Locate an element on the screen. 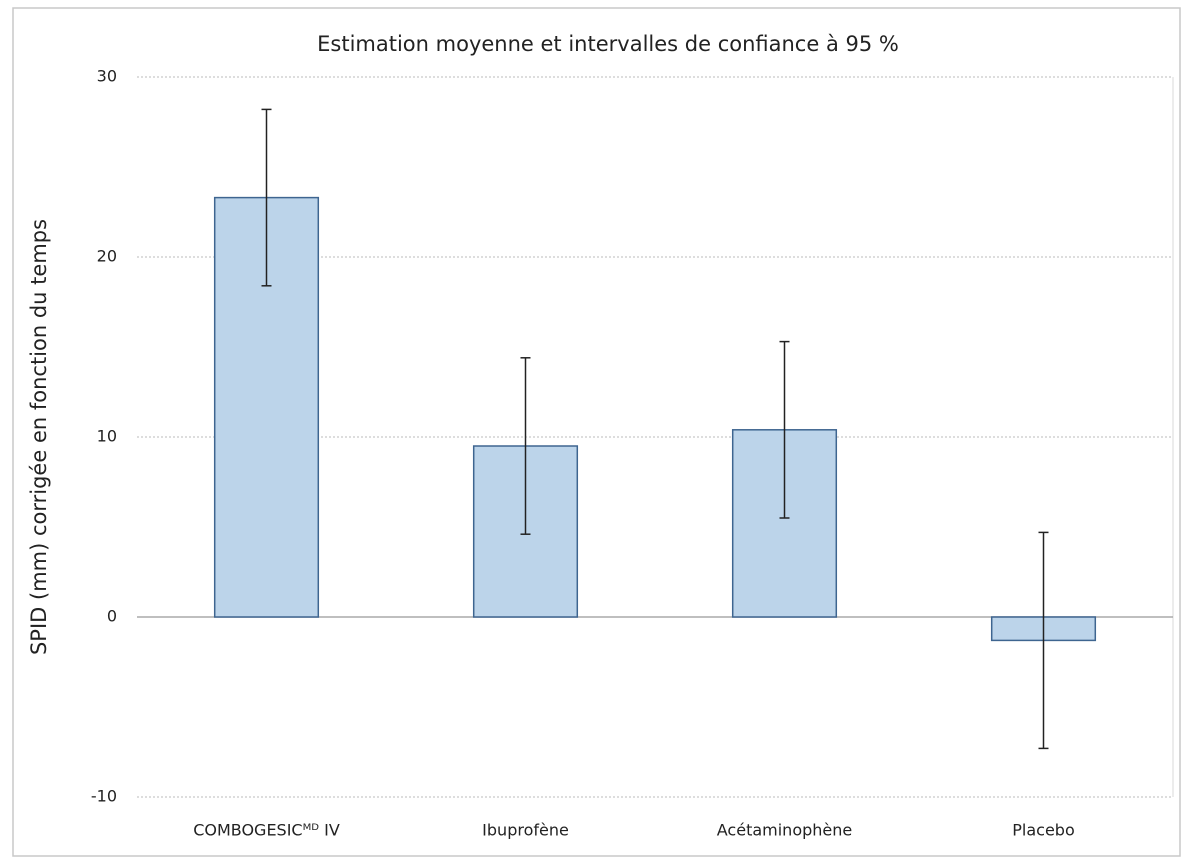 This screenshot has height=857, width=1181. x-tick-label: Acétaminophène is located at coordinates (784, 830).